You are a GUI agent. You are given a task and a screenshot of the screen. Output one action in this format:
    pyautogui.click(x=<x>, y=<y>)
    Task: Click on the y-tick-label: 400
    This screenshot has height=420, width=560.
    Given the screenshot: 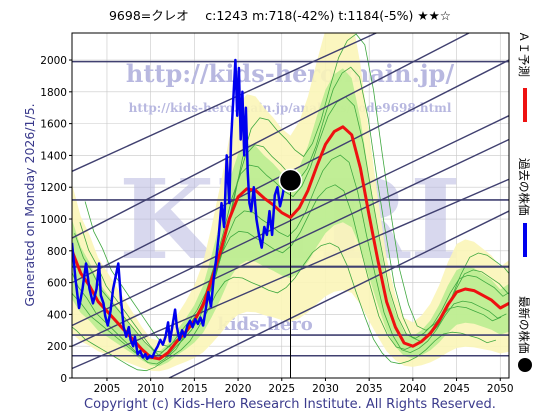 What is the action you would take?
    pyautogui.click(x=57, y=315)
    